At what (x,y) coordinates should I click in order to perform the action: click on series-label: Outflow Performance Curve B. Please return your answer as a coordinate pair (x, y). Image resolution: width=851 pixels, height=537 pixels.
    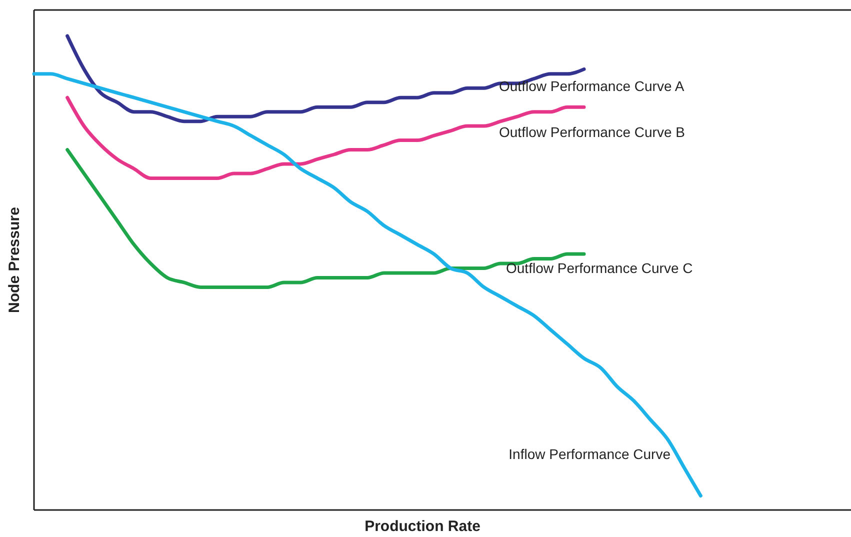
    Looking at the image, I should click on (592, 132).